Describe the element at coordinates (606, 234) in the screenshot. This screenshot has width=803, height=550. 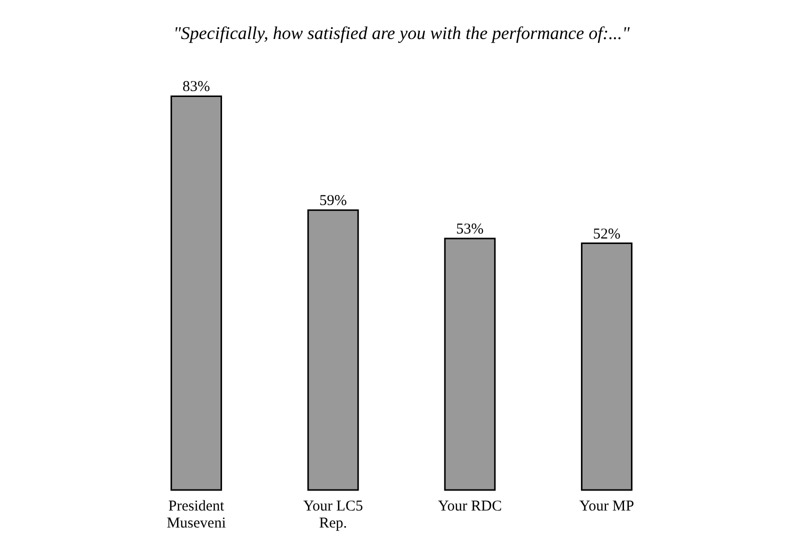
I see `data-label: 52%` at that location.